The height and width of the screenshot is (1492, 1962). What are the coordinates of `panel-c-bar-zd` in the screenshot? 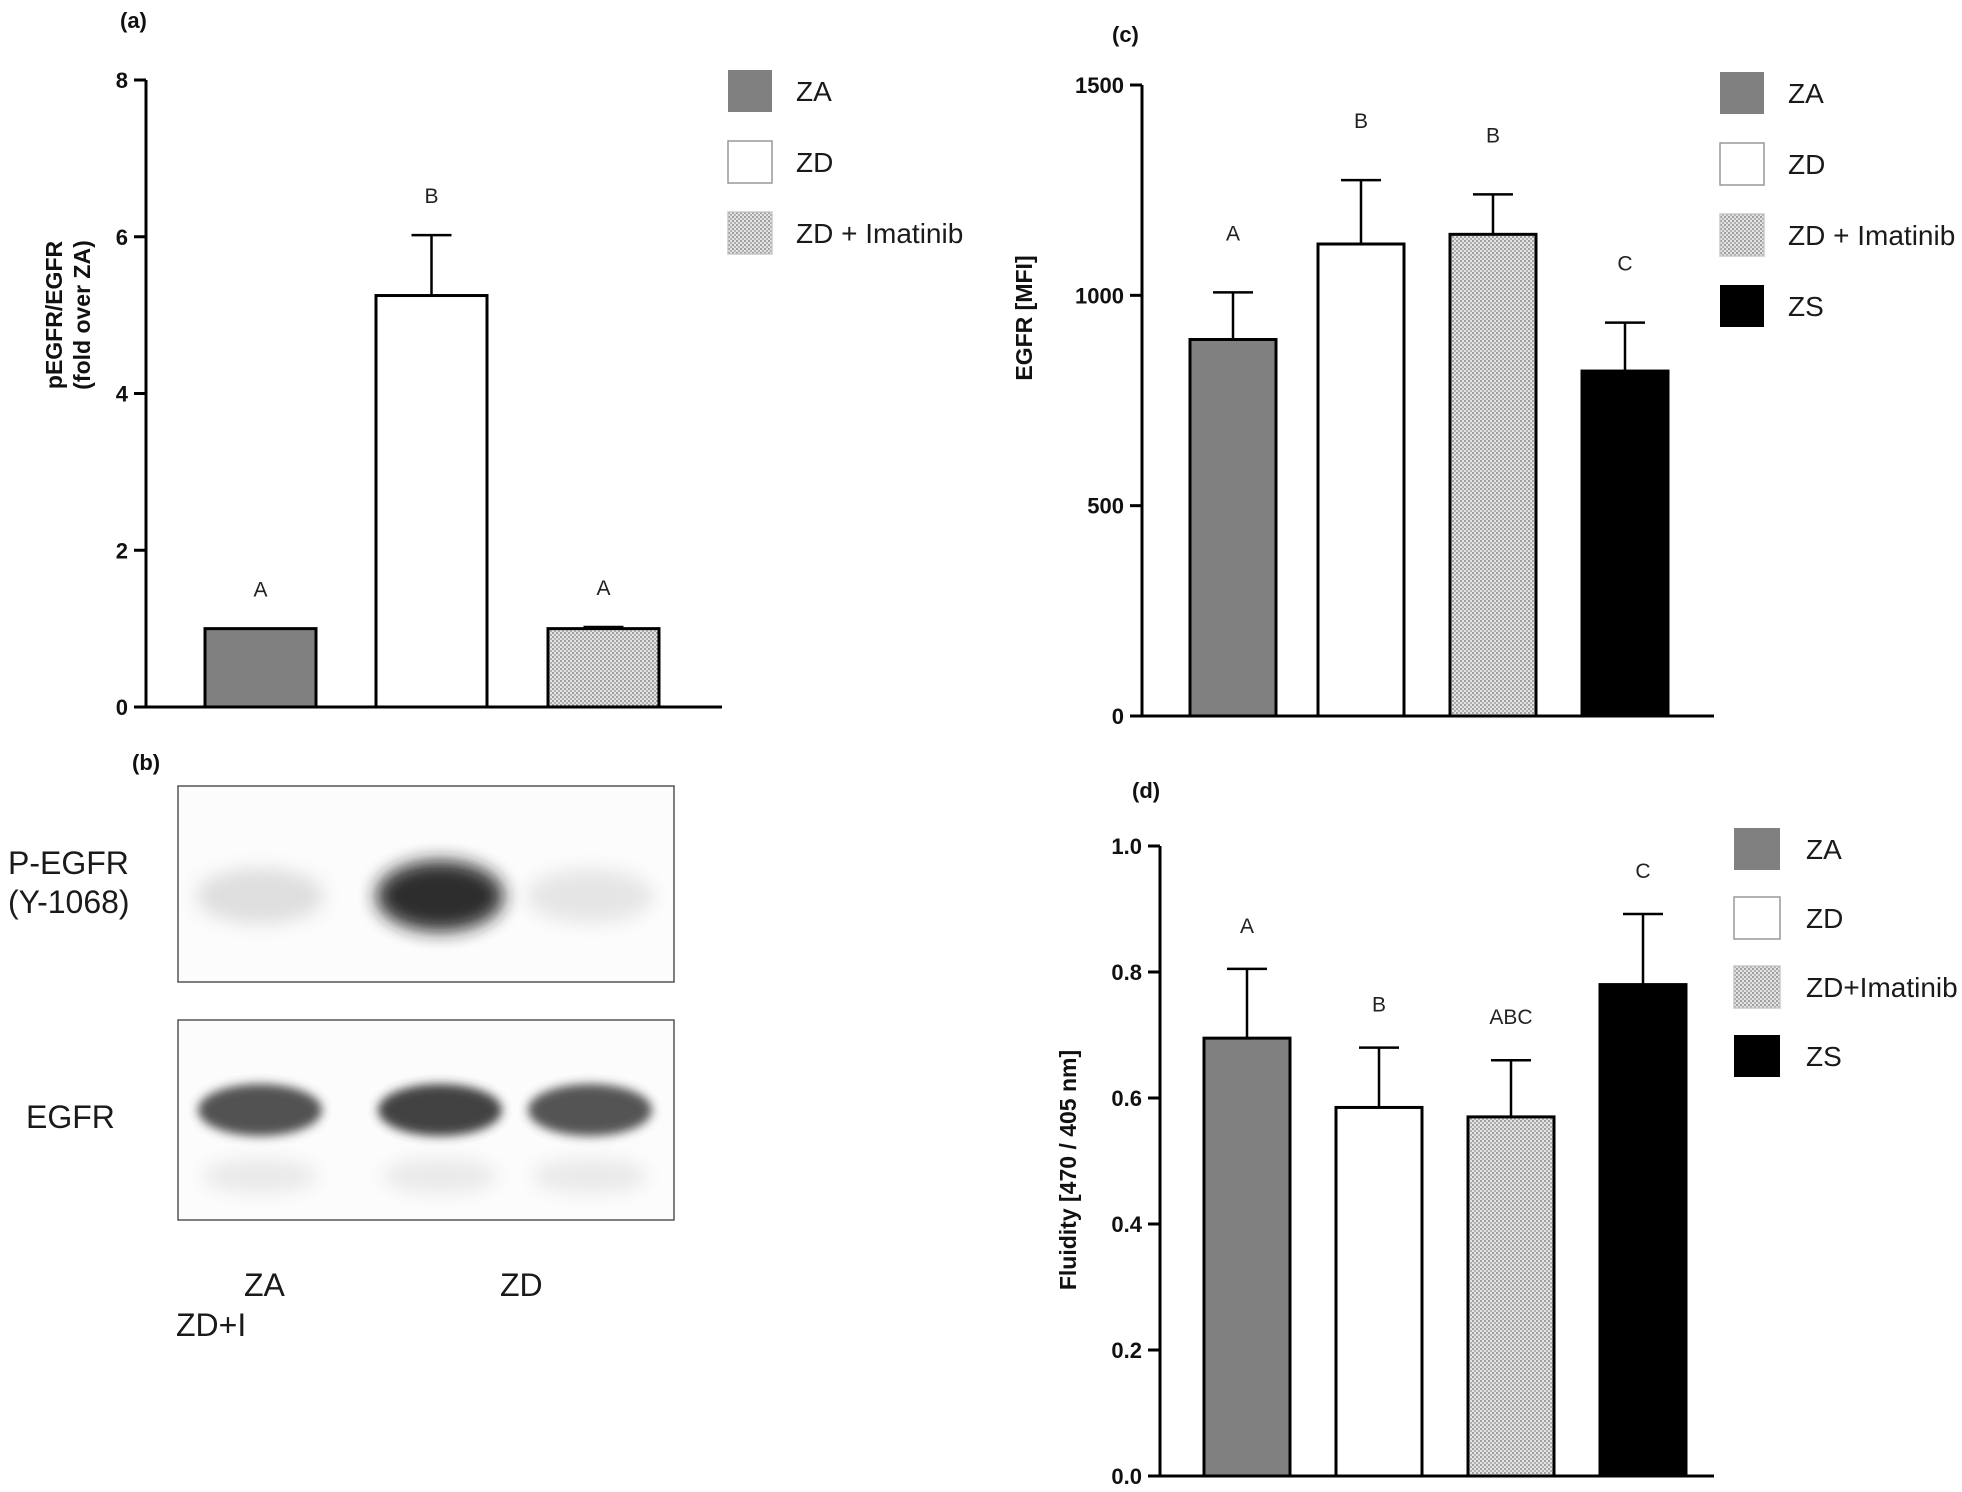 It's located at (1361, 480).